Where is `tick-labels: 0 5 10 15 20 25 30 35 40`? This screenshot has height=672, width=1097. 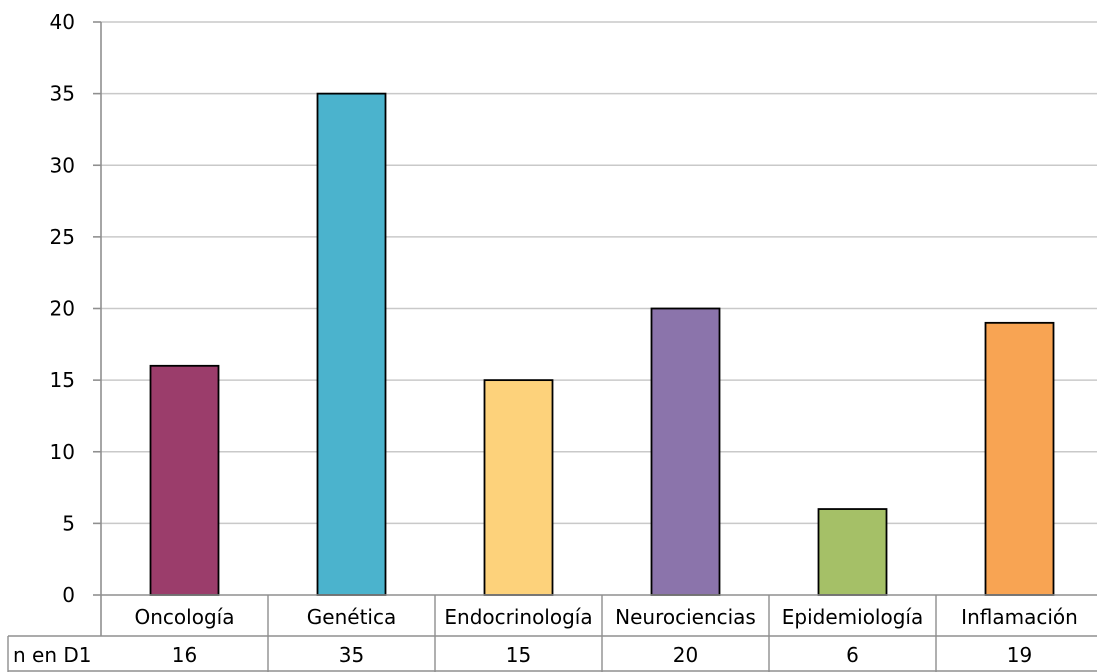
tick-labels: 0 5 10 15 20 25 30 35 40 is located at coordinates (62, 308).